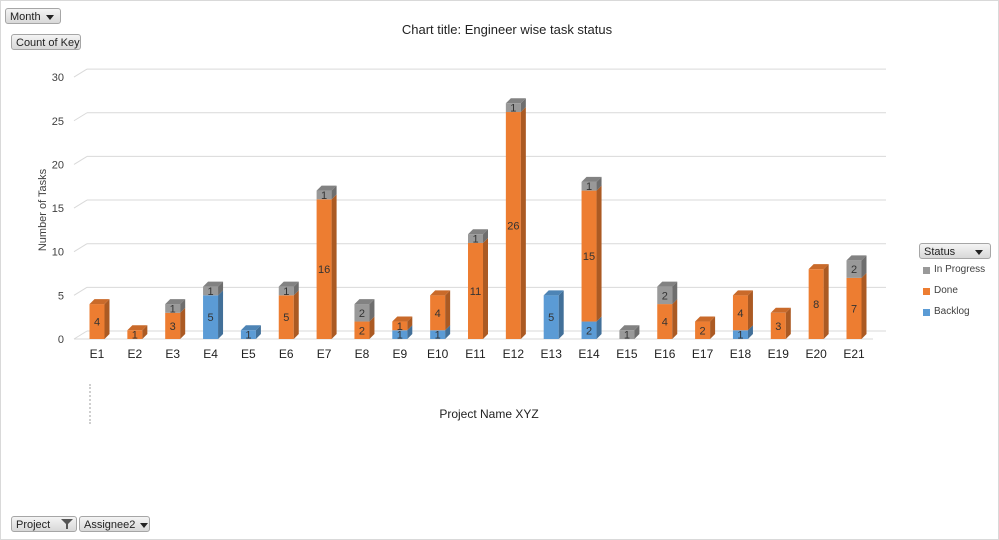 The width and height of the screenshot is (999, 540). I want to click on chart-title: Chart title: Engineer wise task status, so click(507, 29).